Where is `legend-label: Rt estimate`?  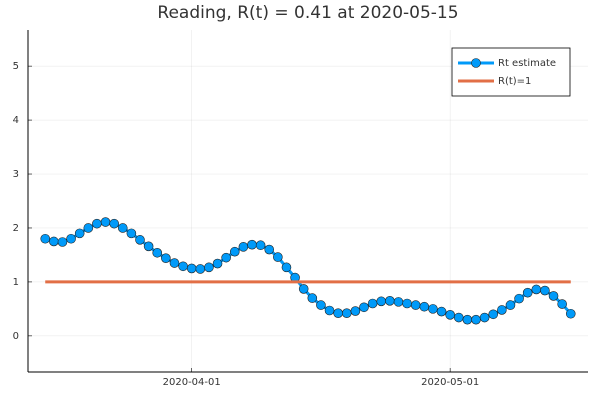
legend-label: Rt estimate is located at coordinates (527, 63).